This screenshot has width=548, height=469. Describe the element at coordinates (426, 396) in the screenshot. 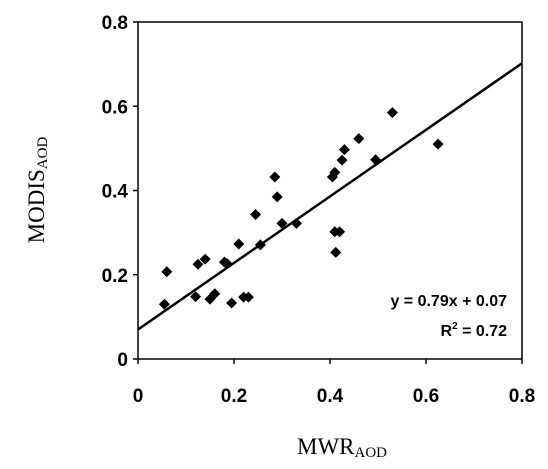

I see `x-tick-label: 0.6` at that location.